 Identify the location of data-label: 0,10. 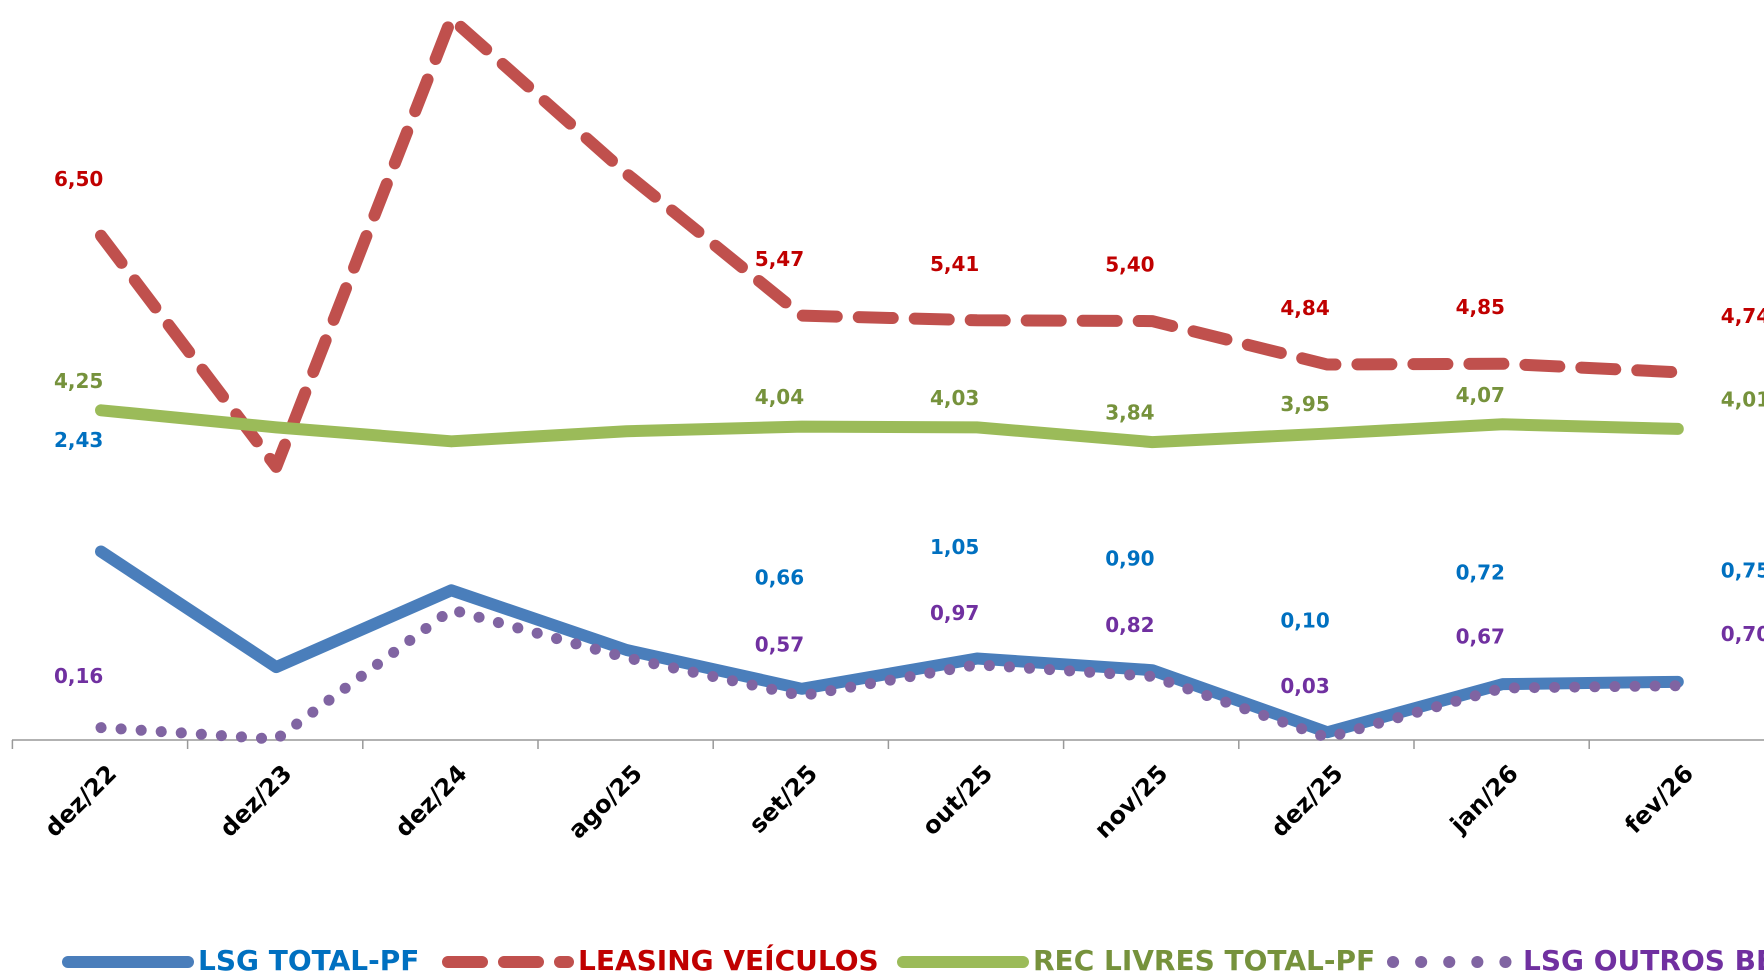
(1304, 621).